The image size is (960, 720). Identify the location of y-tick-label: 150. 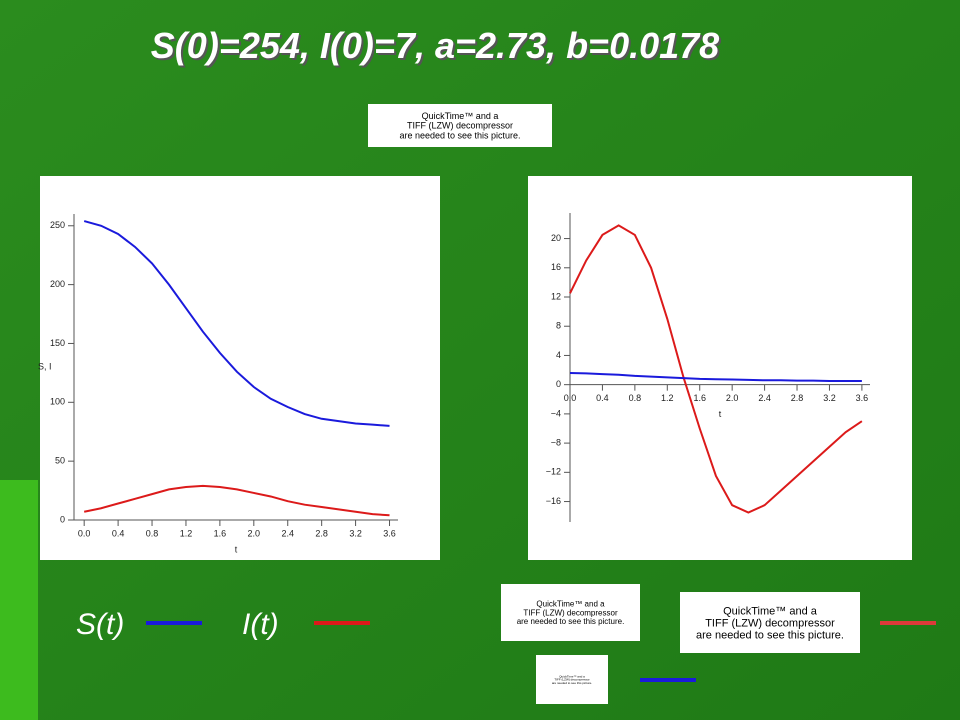
(57, 343).